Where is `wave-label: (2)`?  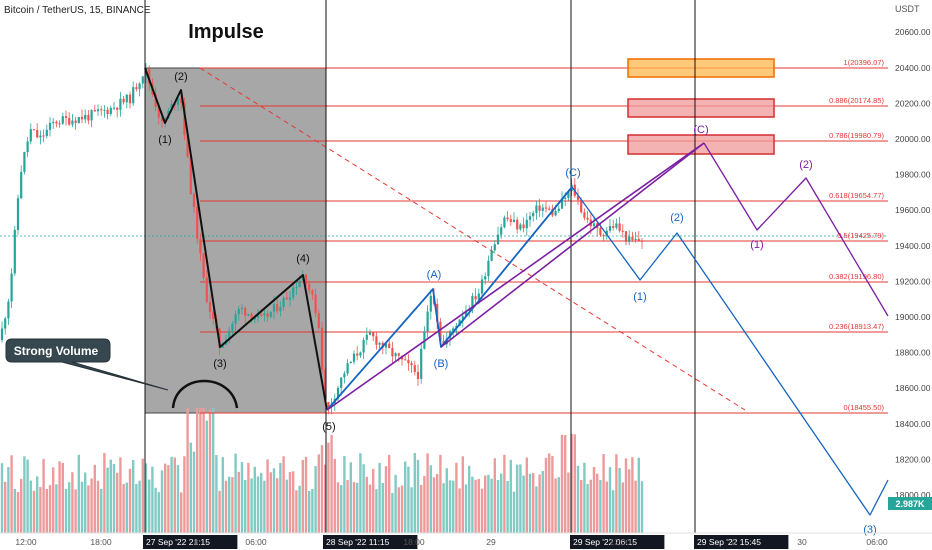 wave-label: (2) is located at coordinates (676, 218).